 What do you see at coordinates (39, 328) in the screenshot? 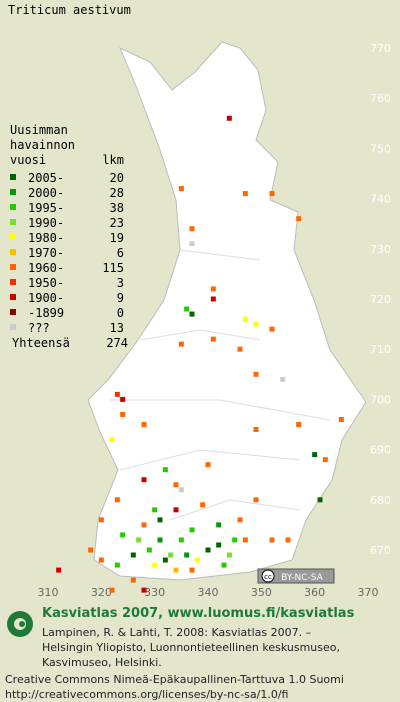
I see `legend-label: ???` at bounding box center [39, 328].